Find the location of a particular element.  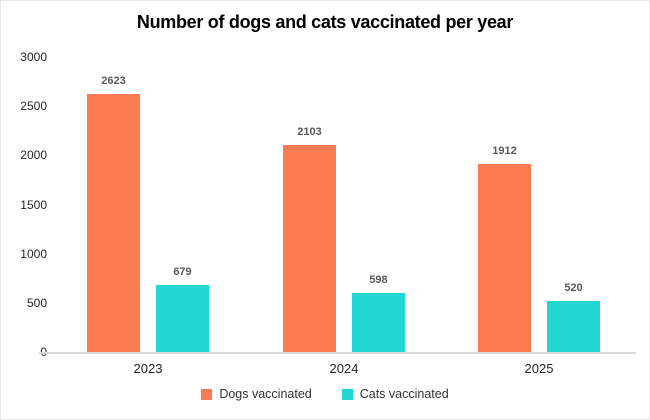

bar-dogs-vaccinated-2023 is located at coordinates (113, 223).